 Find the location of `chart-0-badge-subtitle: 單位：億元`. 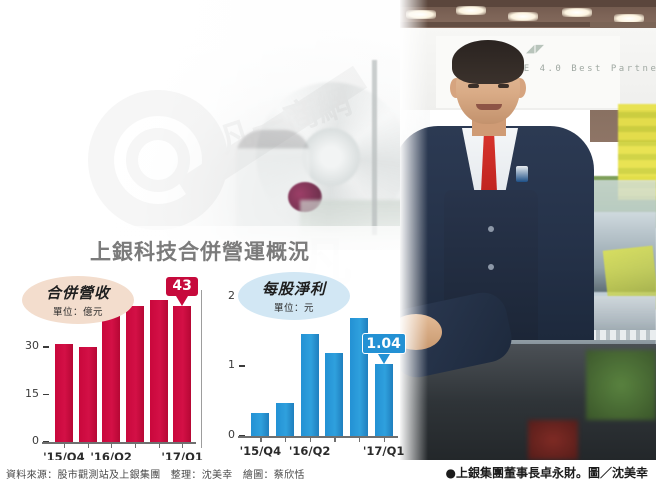

chart-0-badge-subtitle: 單位：億元 is located at coordinates (77, 312).